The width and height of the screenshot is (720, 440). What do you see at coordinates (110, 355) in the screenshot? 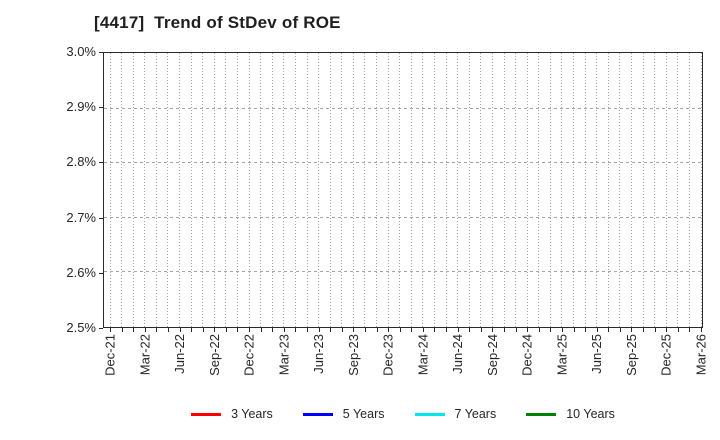
I see `x-tick-label: Dec-21` at bounding box center [110, 355].